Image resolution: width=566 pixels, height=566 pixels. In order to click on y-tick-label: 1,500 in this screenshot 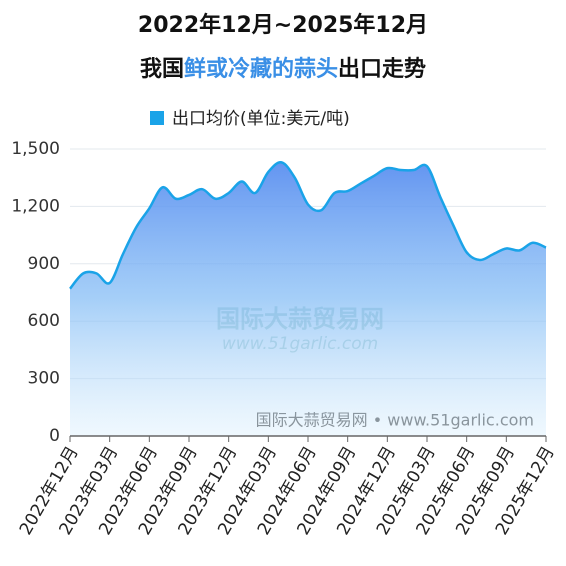, I will do `click(35, 149)`.